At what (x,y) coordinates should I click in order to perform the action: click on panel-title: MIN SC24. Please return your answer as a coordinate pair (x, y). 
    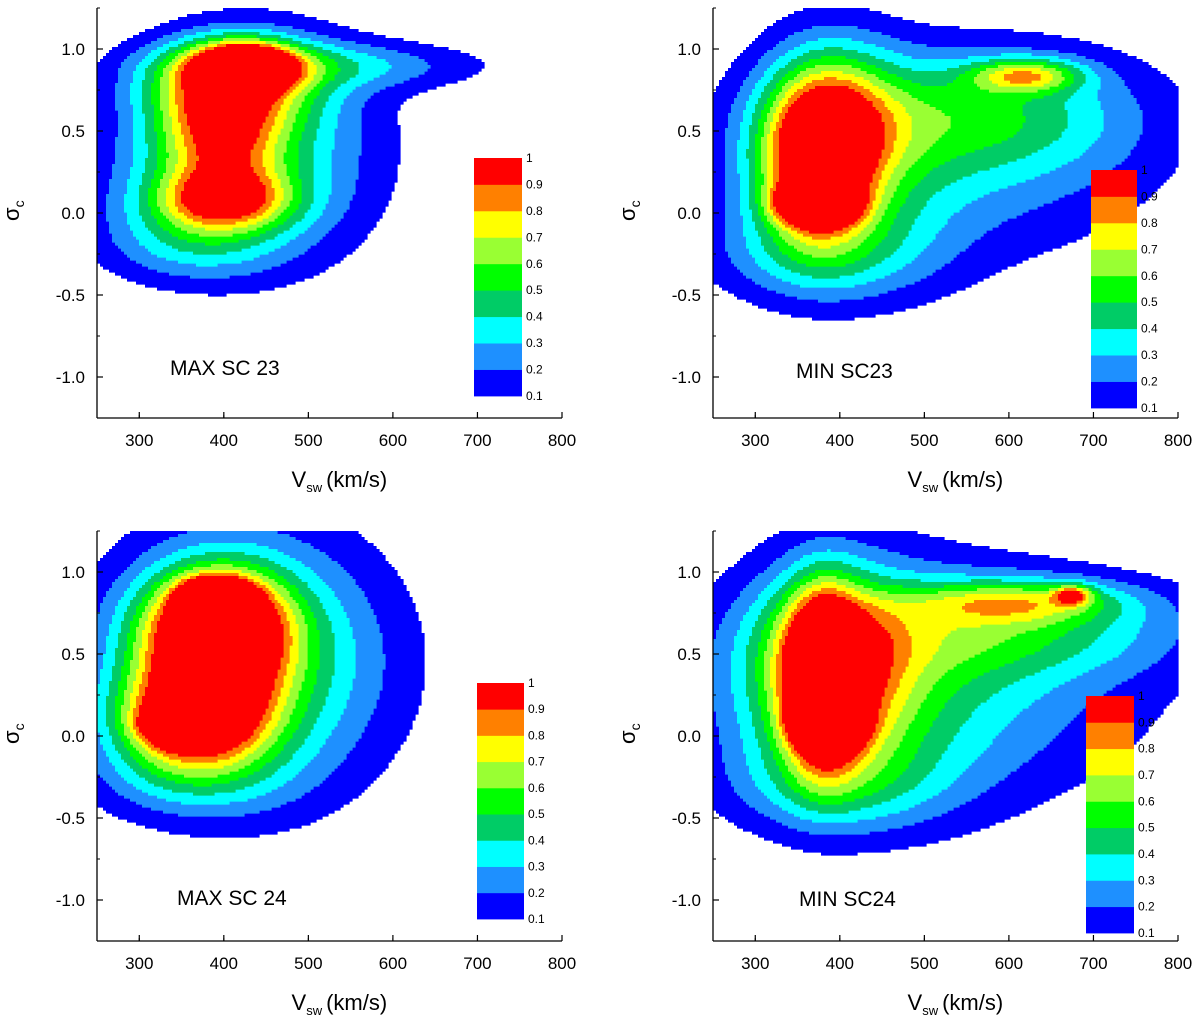
    Looking at the image, I should click on (847, 899).